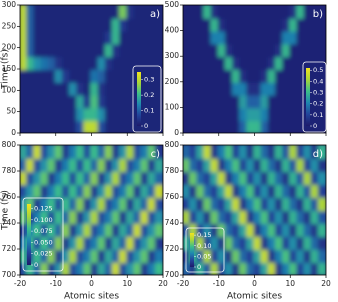  What do you see at coordinates (172, 196) in the screenshot?
I see `y-tick-label: 760` at bounding box center [172, 196].